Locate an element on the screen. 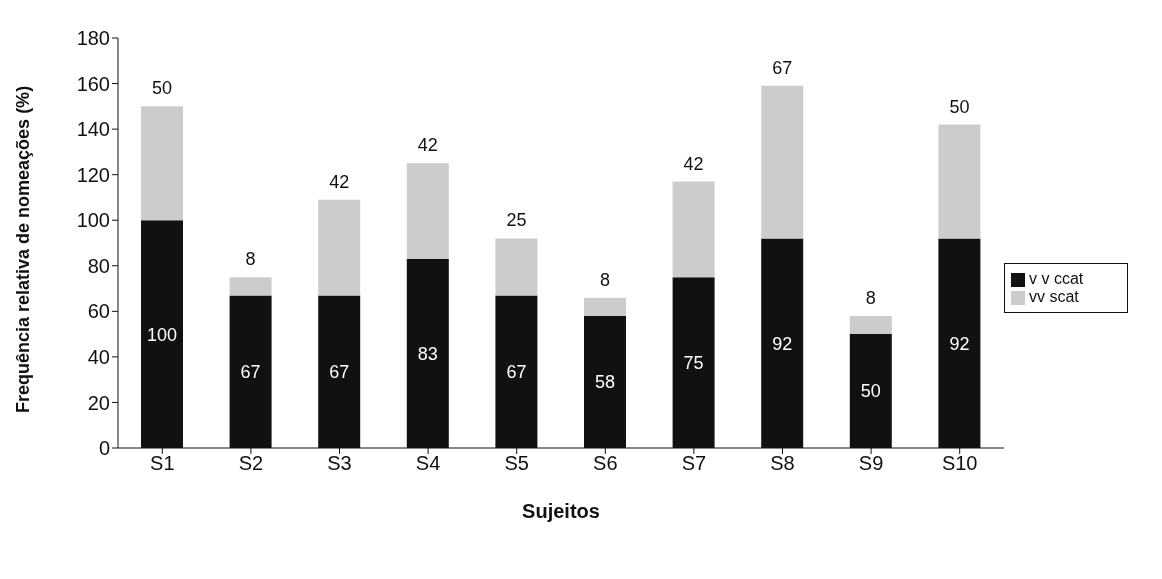 The height and width of the screenshot is (579, 1162). y-tick-label: 40 is located at coordinates (98, 356).